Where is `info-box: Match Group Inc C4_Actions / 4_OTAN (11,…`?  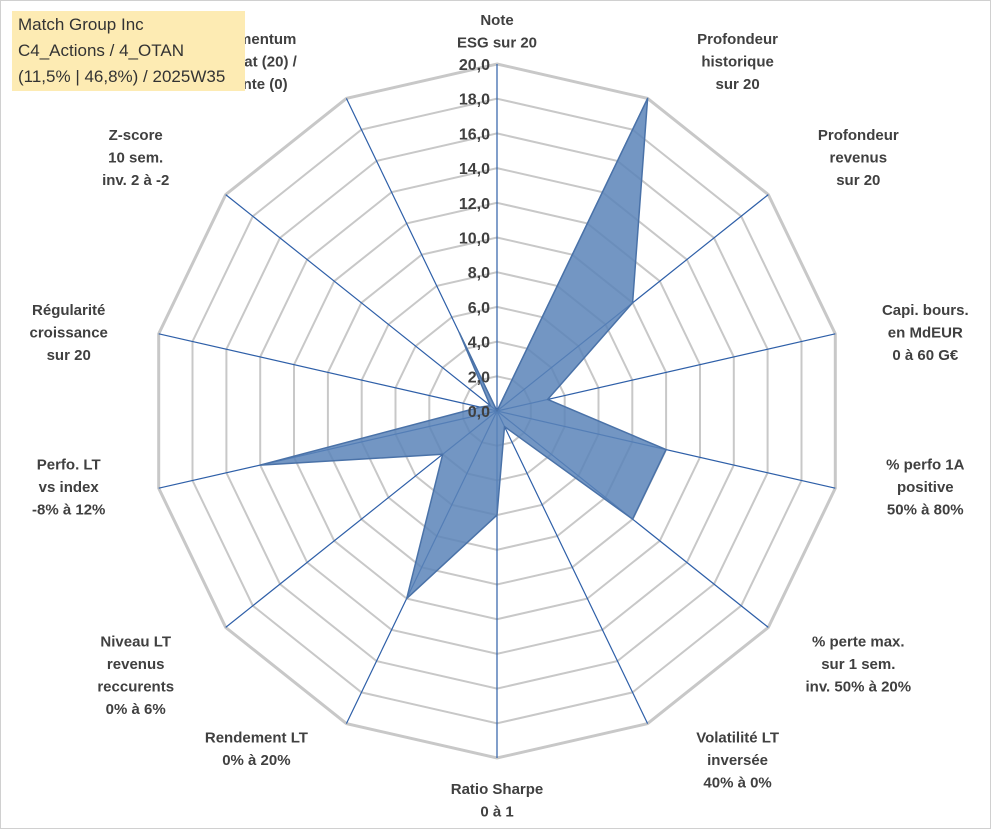
info-box: Match Group Inc C4_Actions / 4_OTAN (11,… is located at coordinates (128, 51).